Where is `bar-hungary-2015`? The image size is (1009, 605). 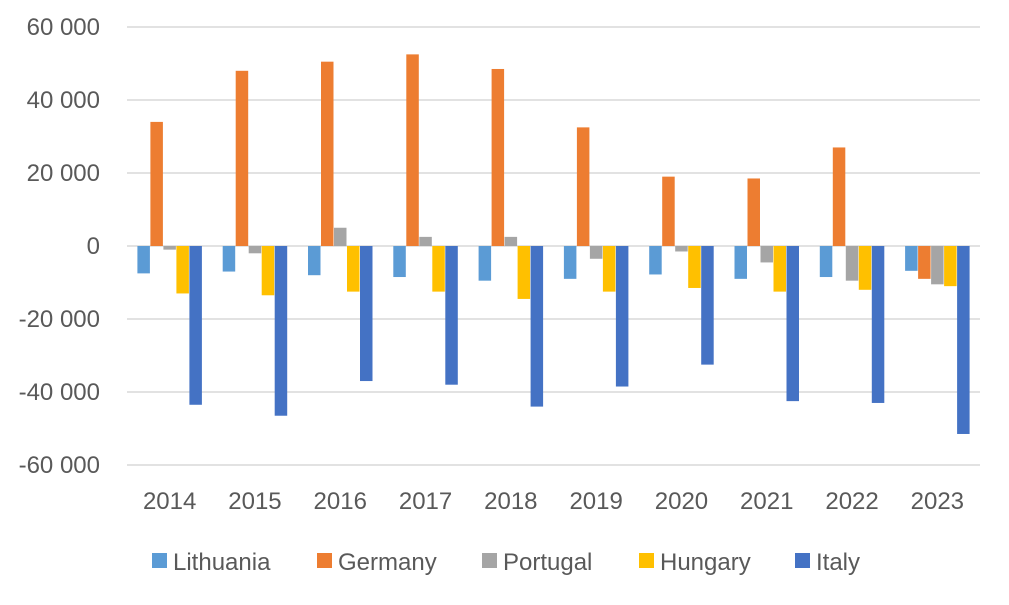
bar-hungary-2015 is located at coordinates (268, 271).